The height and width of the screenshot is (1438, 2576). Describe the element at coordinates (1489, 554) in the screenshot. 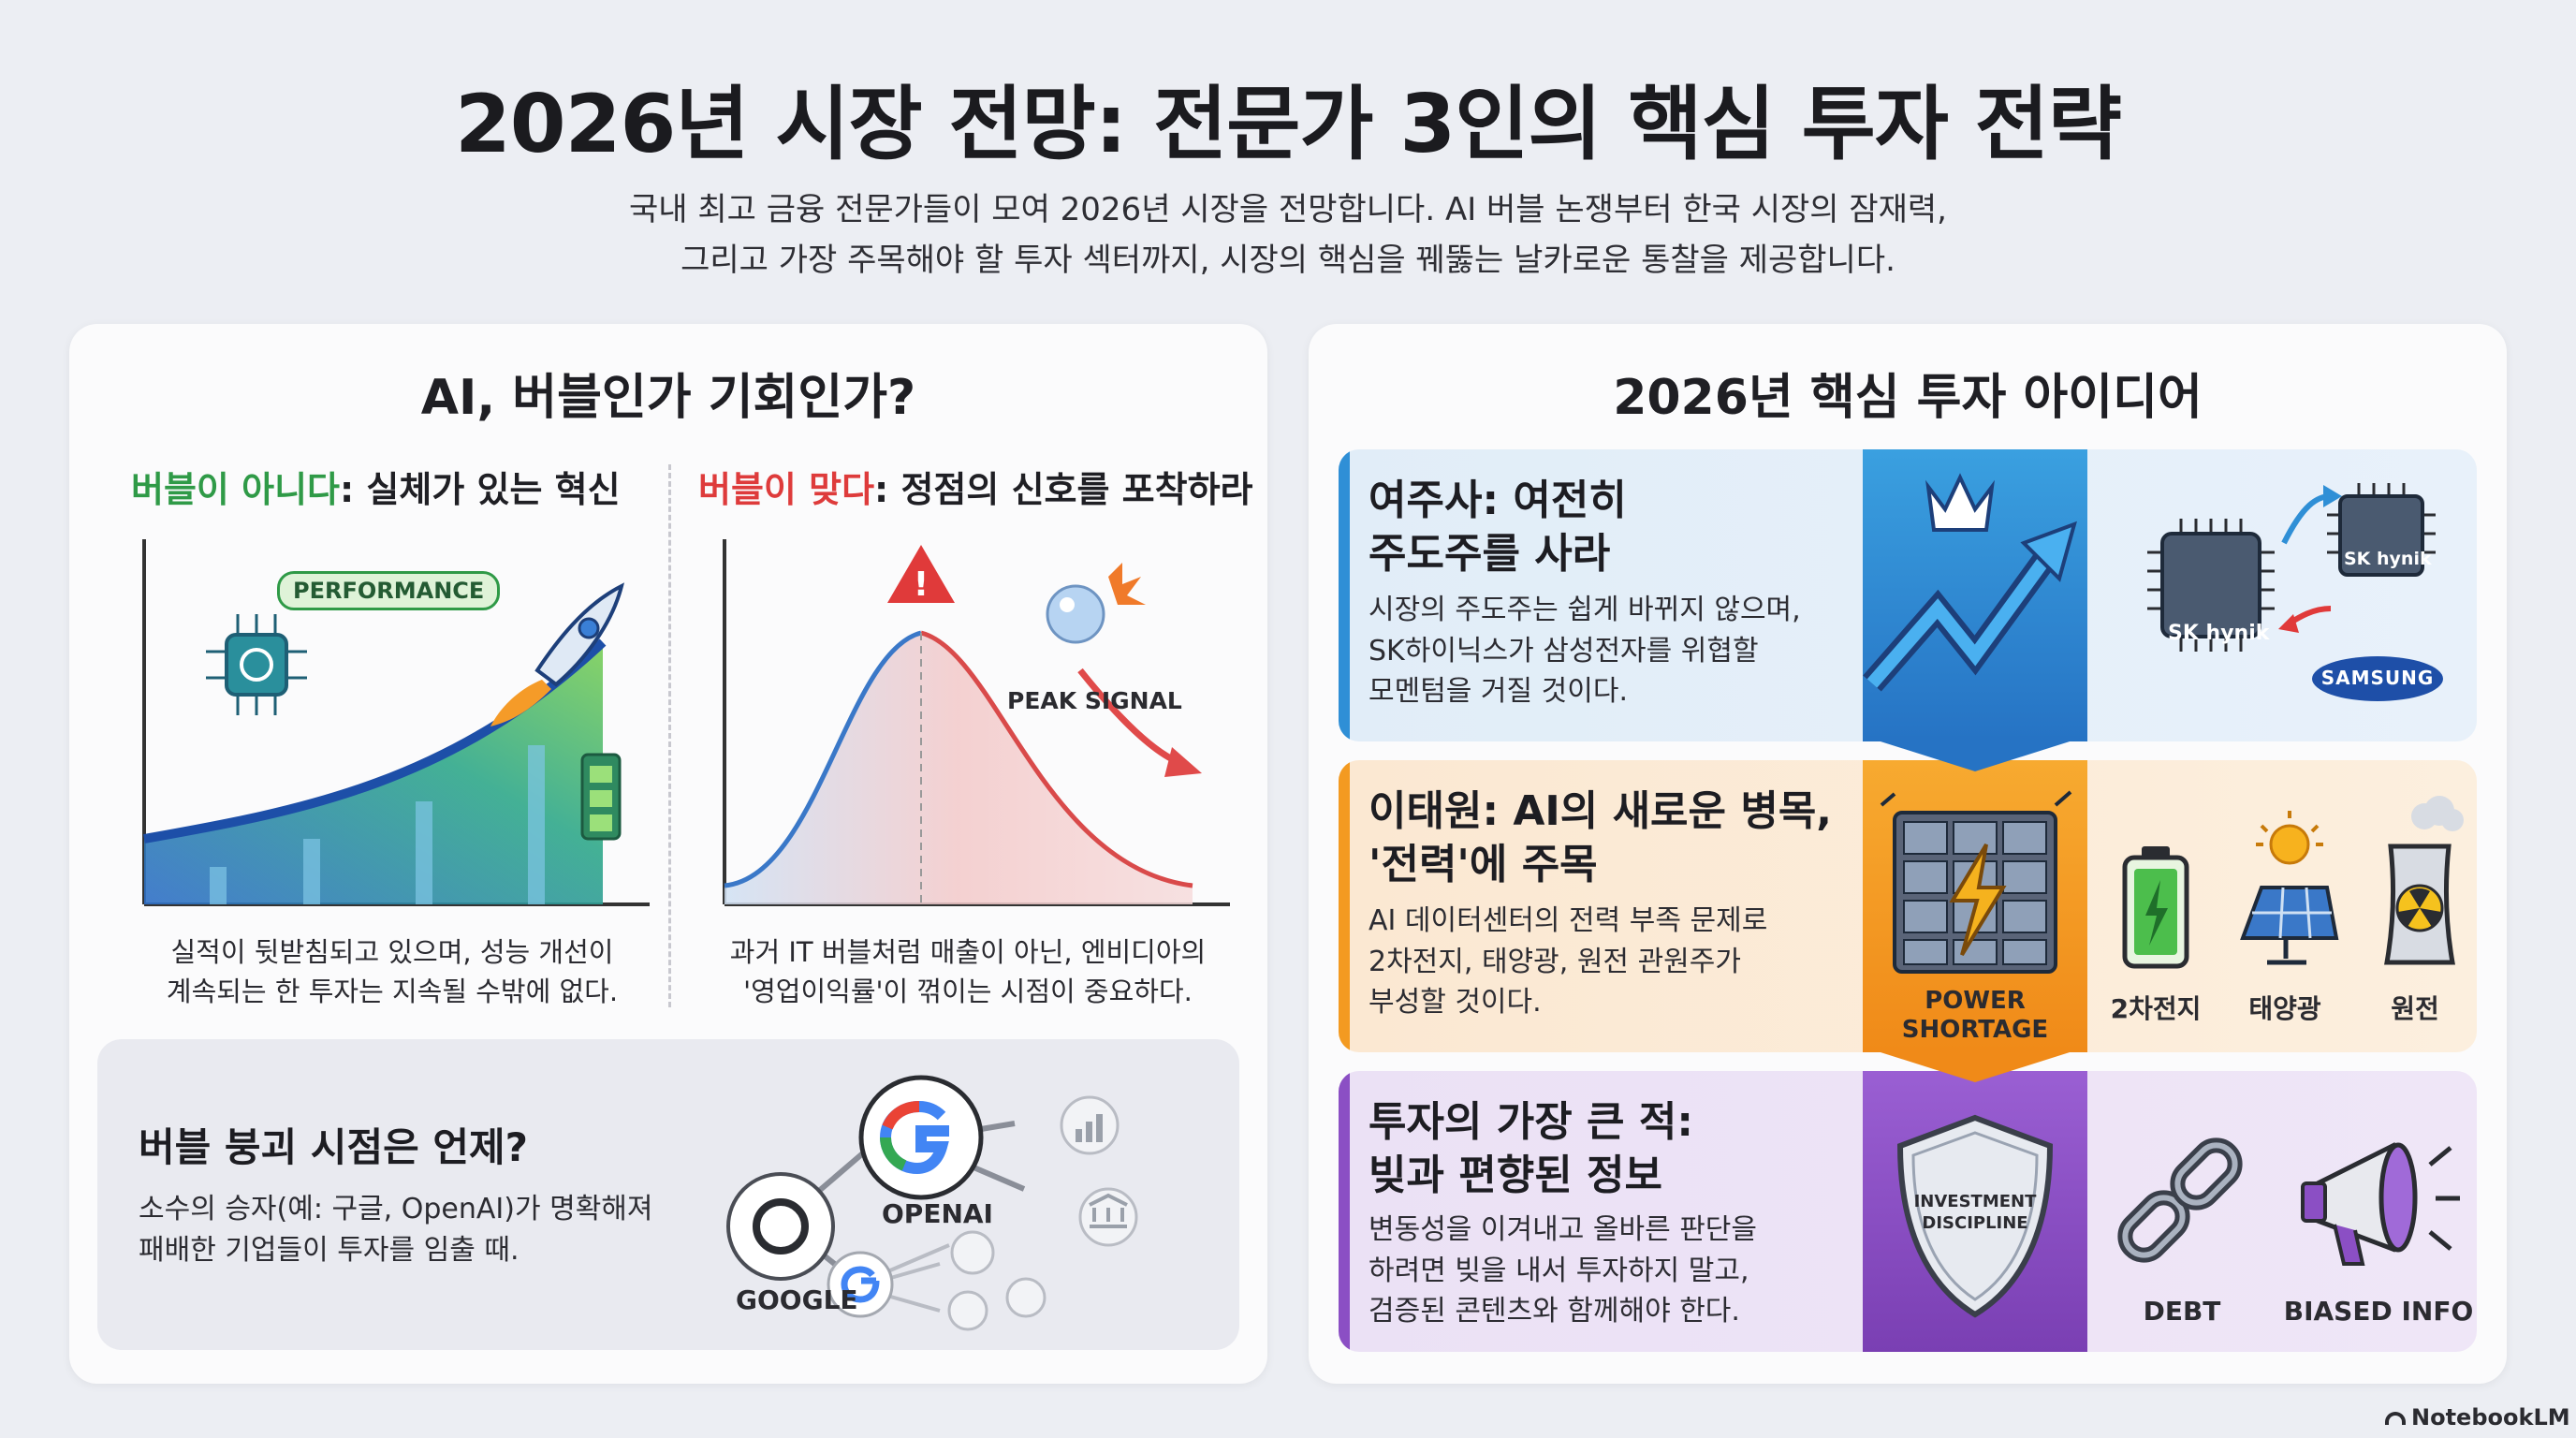

I see `idea-1-title-line-2: 주도주를 사라` at that location.